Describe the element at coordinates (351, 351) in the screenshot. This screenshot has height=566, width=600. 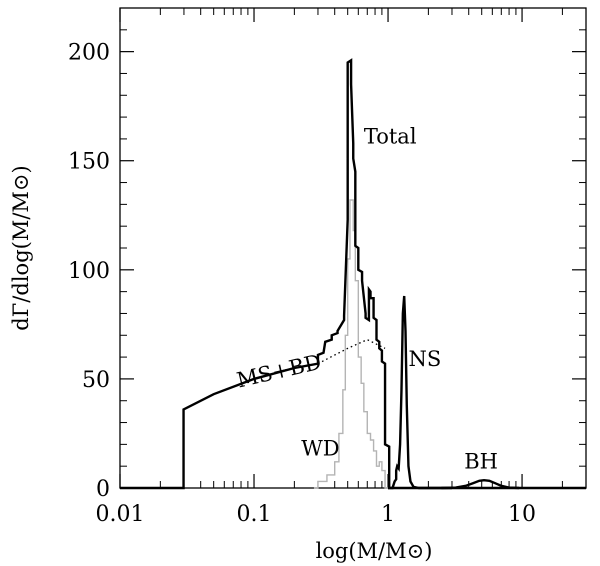
I see `series-line-ms-bd` at that location.